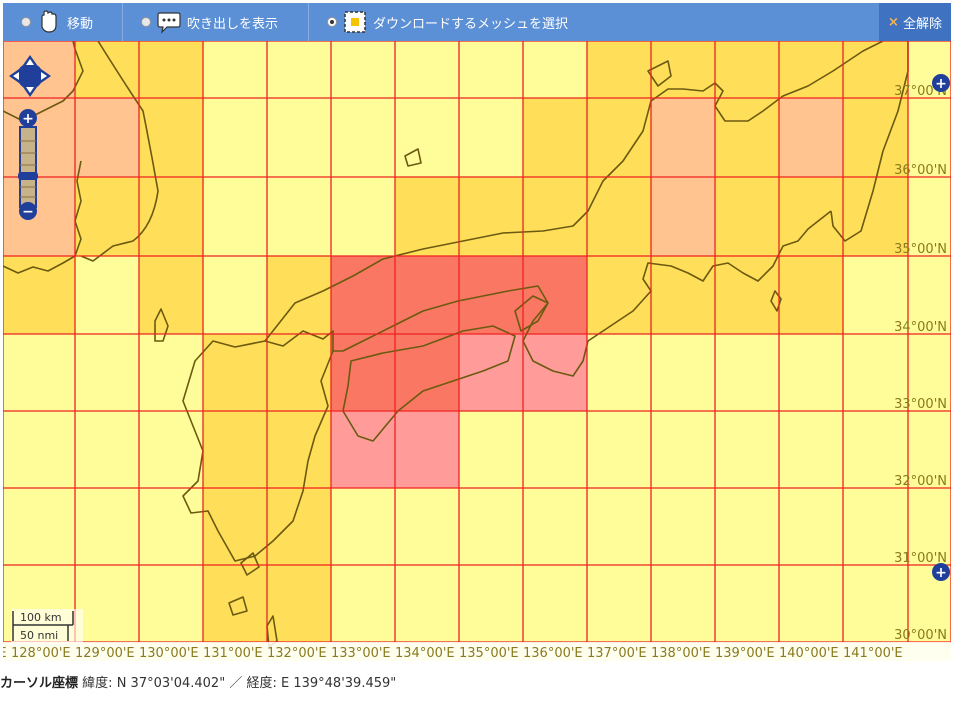 This screenshot has height=701, width=956. Describe the element at coordinates (63, 22) in the screenshot. I see `mode-move-option: 移動` at that location.